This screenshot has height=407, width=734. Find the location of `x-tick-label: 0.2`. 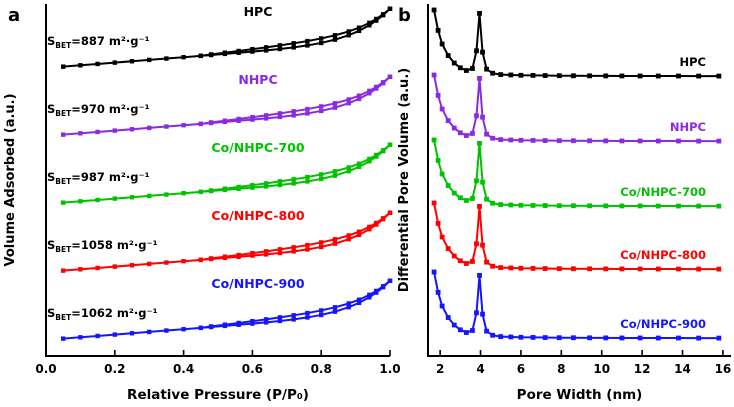

x-tick-label: 0.2 is located at coordinates (114, 369).